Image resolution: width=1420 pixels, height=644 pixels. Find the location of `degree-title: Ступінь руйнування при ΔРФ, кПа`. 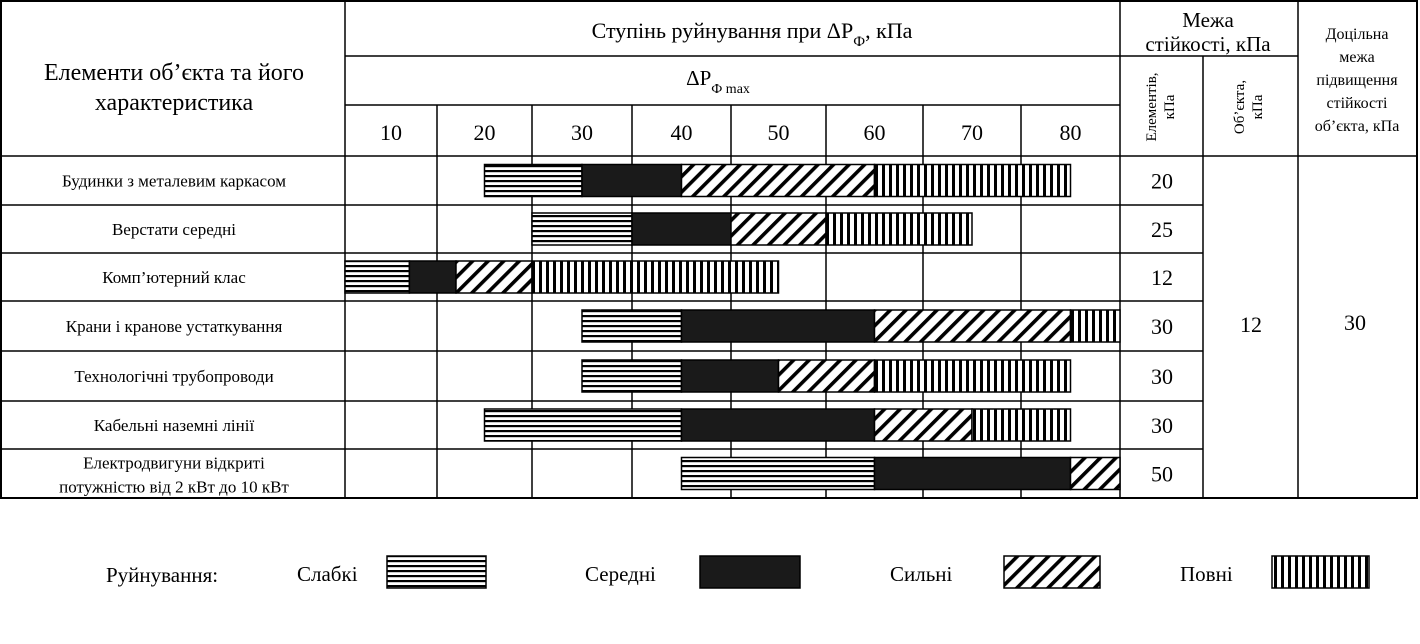

degree-title: Ступінь руйнування при ΔРФ, кПа is located at coordinates (752, 34).